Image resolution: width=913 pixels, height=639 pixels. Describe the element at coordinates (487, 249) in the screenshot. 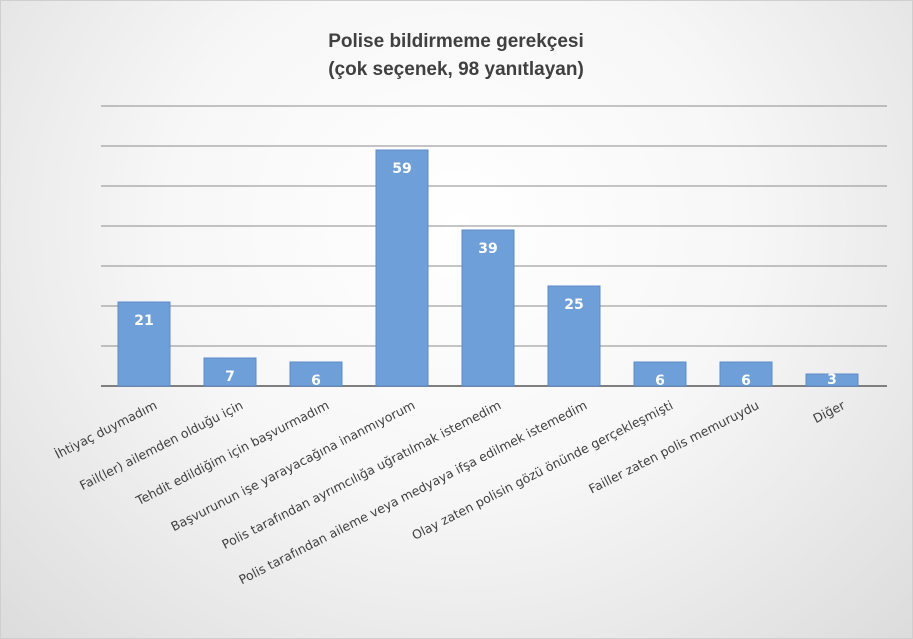

I see `data-label: 39` at that location.